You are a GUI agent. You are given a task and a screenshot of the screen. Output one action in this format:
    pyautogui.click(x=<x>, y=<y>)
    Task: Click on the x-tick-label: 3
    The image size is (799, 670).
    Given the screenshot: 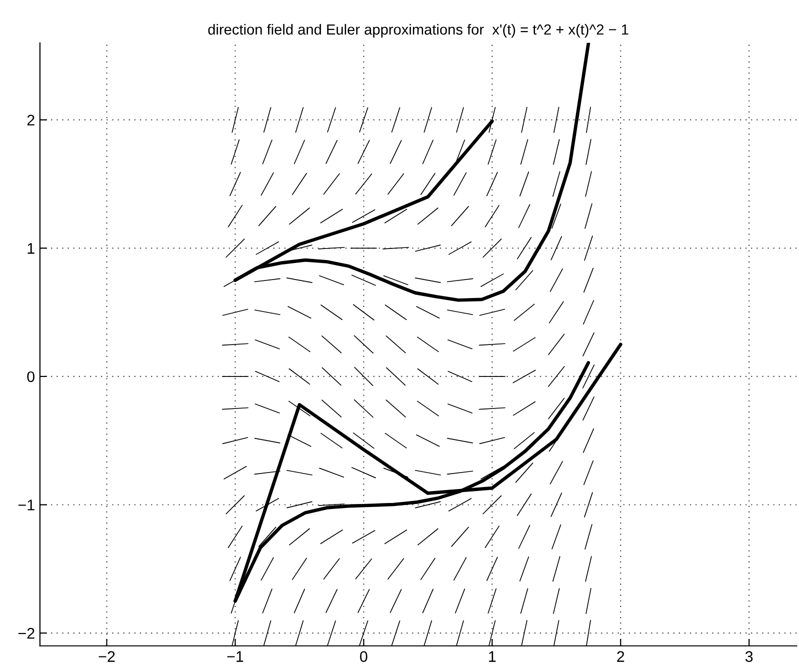 What is the action you would take?
    pyautogui.click(x=749, y=656)
    